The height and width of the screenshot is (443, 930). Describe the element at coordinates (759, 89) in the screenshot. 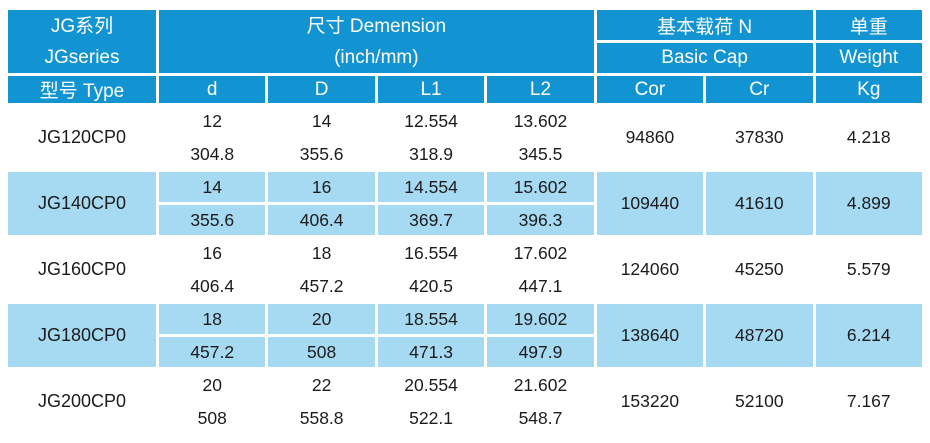

I see `column-cr: Cr` at that location.